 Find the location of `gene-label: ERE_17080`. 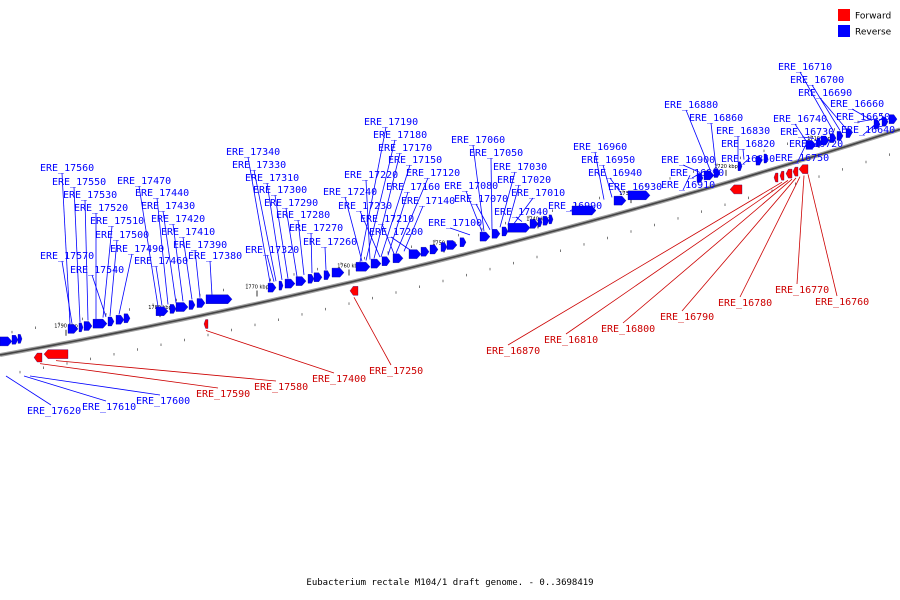

gene-label: ERE_17080 is located at coordinates (471, 186).